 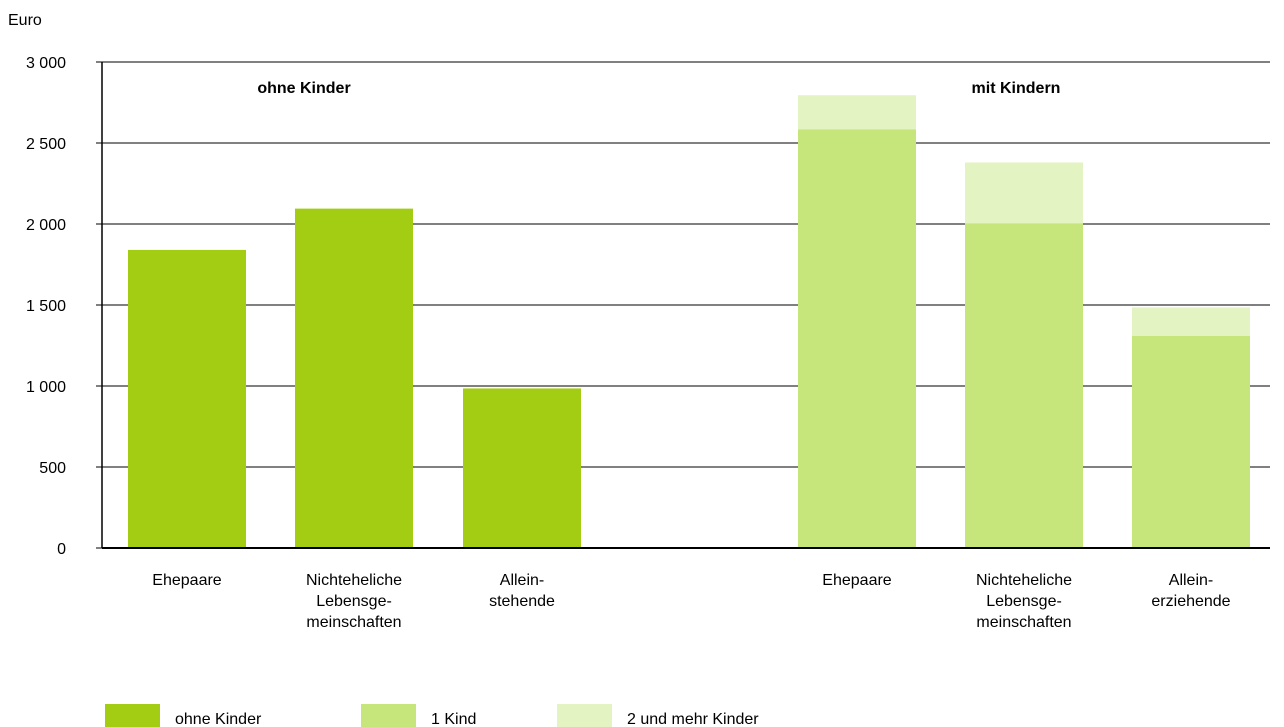 What do you see at coordinates (522, 601) in the screenshot?
I see `x-category-label: stehende` at bounding box center [522, 601].